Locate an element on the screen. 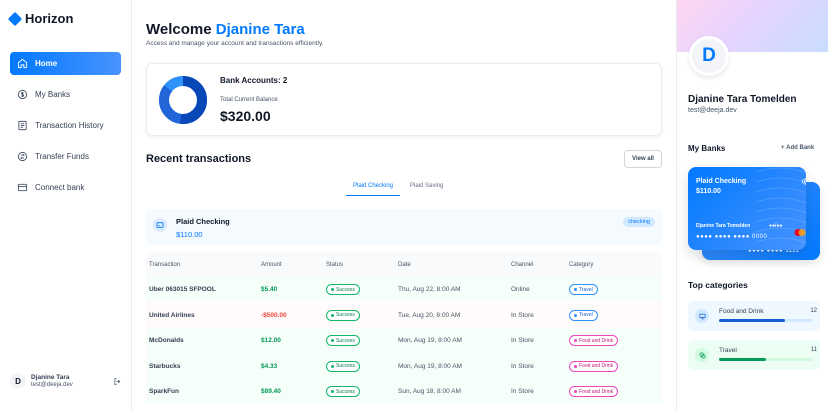 The image size is (828, 412). category-progress-fill is located at coordinates (752, 320).